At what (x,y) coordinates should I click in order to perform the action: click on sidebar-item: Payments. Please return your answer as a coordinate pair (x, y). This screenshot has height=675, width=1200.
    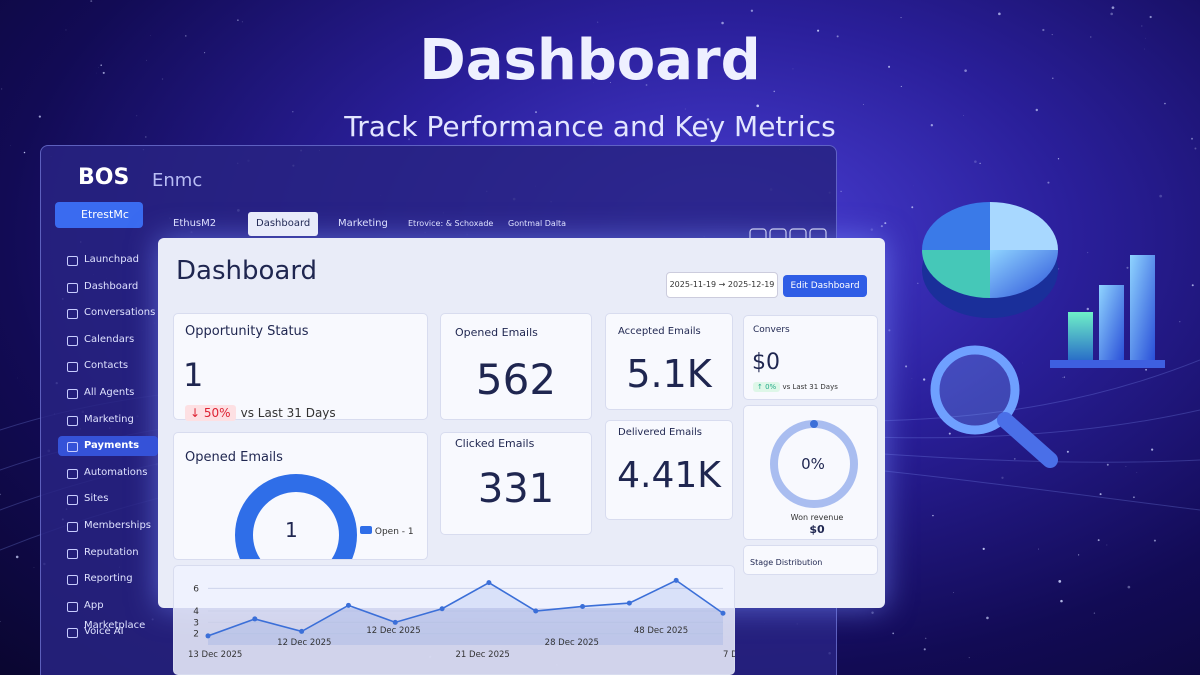
    Looking at the image, I should click on (108, 446).